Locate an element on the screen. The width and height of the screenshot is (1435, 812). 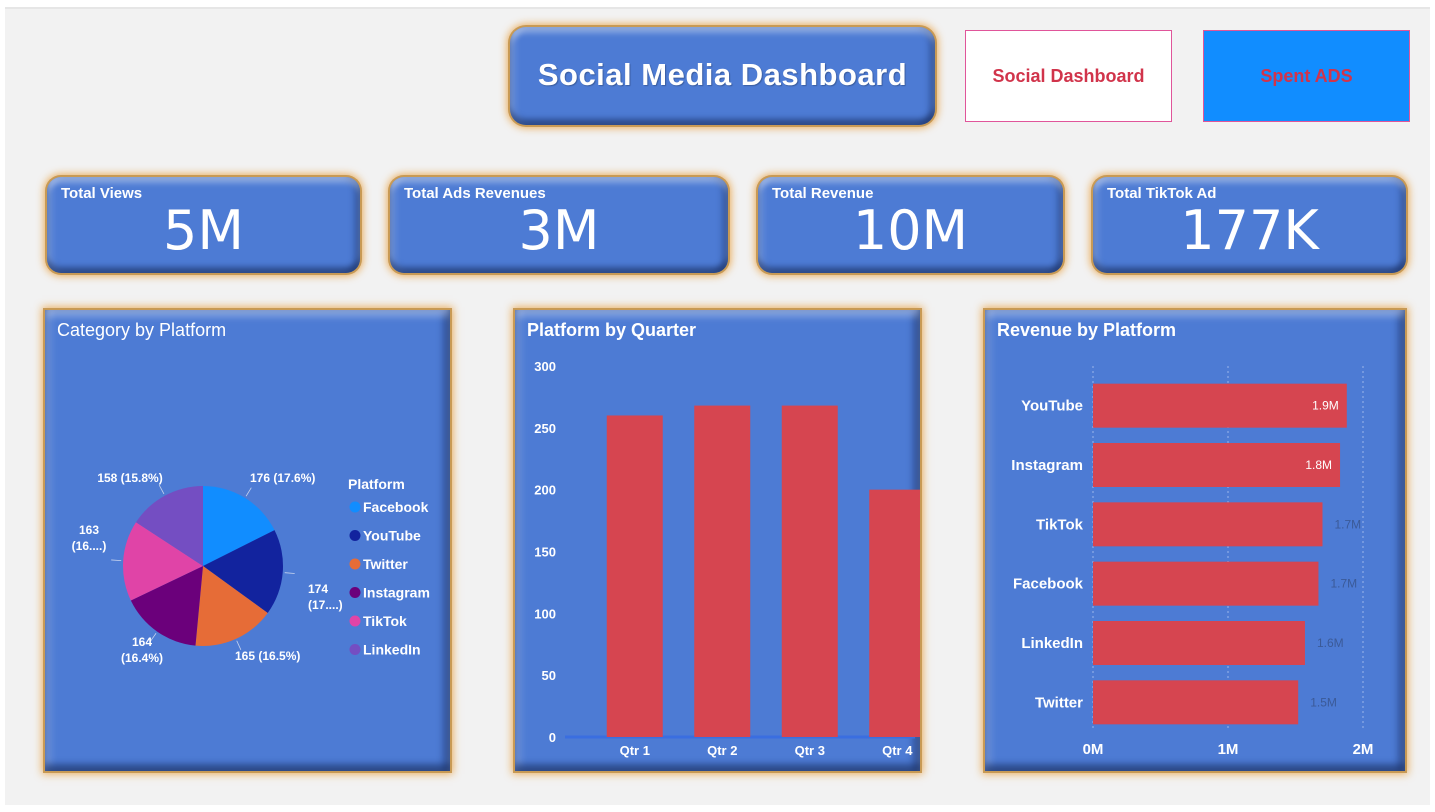
y-tick-label: 200 is located at coordinates (545, 490).